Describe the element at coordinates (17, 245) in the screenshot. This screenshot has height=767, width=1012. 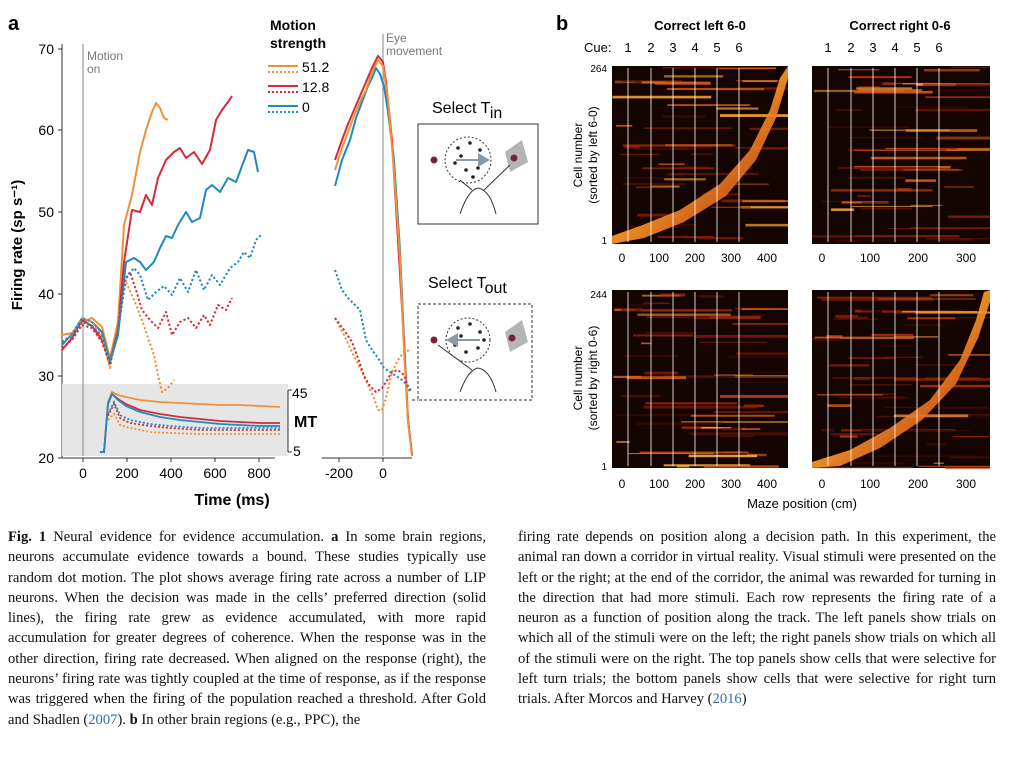
I see `y-axis-label: Firing rate (sp s⁻¹)` at that location.